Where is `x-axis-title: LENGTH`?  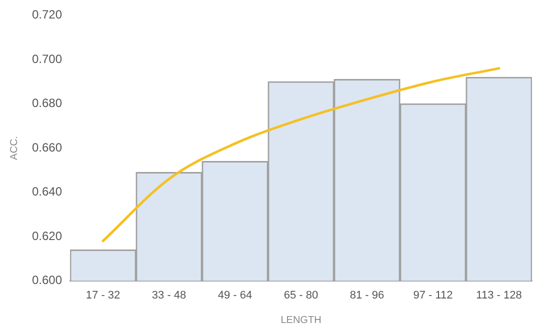
x-axis-title: LENGTH is located at coordinates (301, 320).